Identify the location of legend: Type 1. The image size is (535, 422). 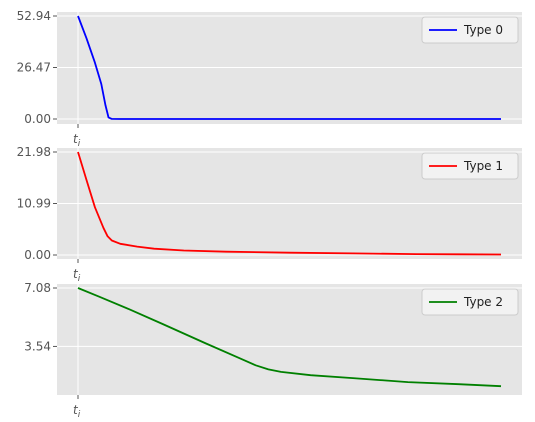
(470, 166).